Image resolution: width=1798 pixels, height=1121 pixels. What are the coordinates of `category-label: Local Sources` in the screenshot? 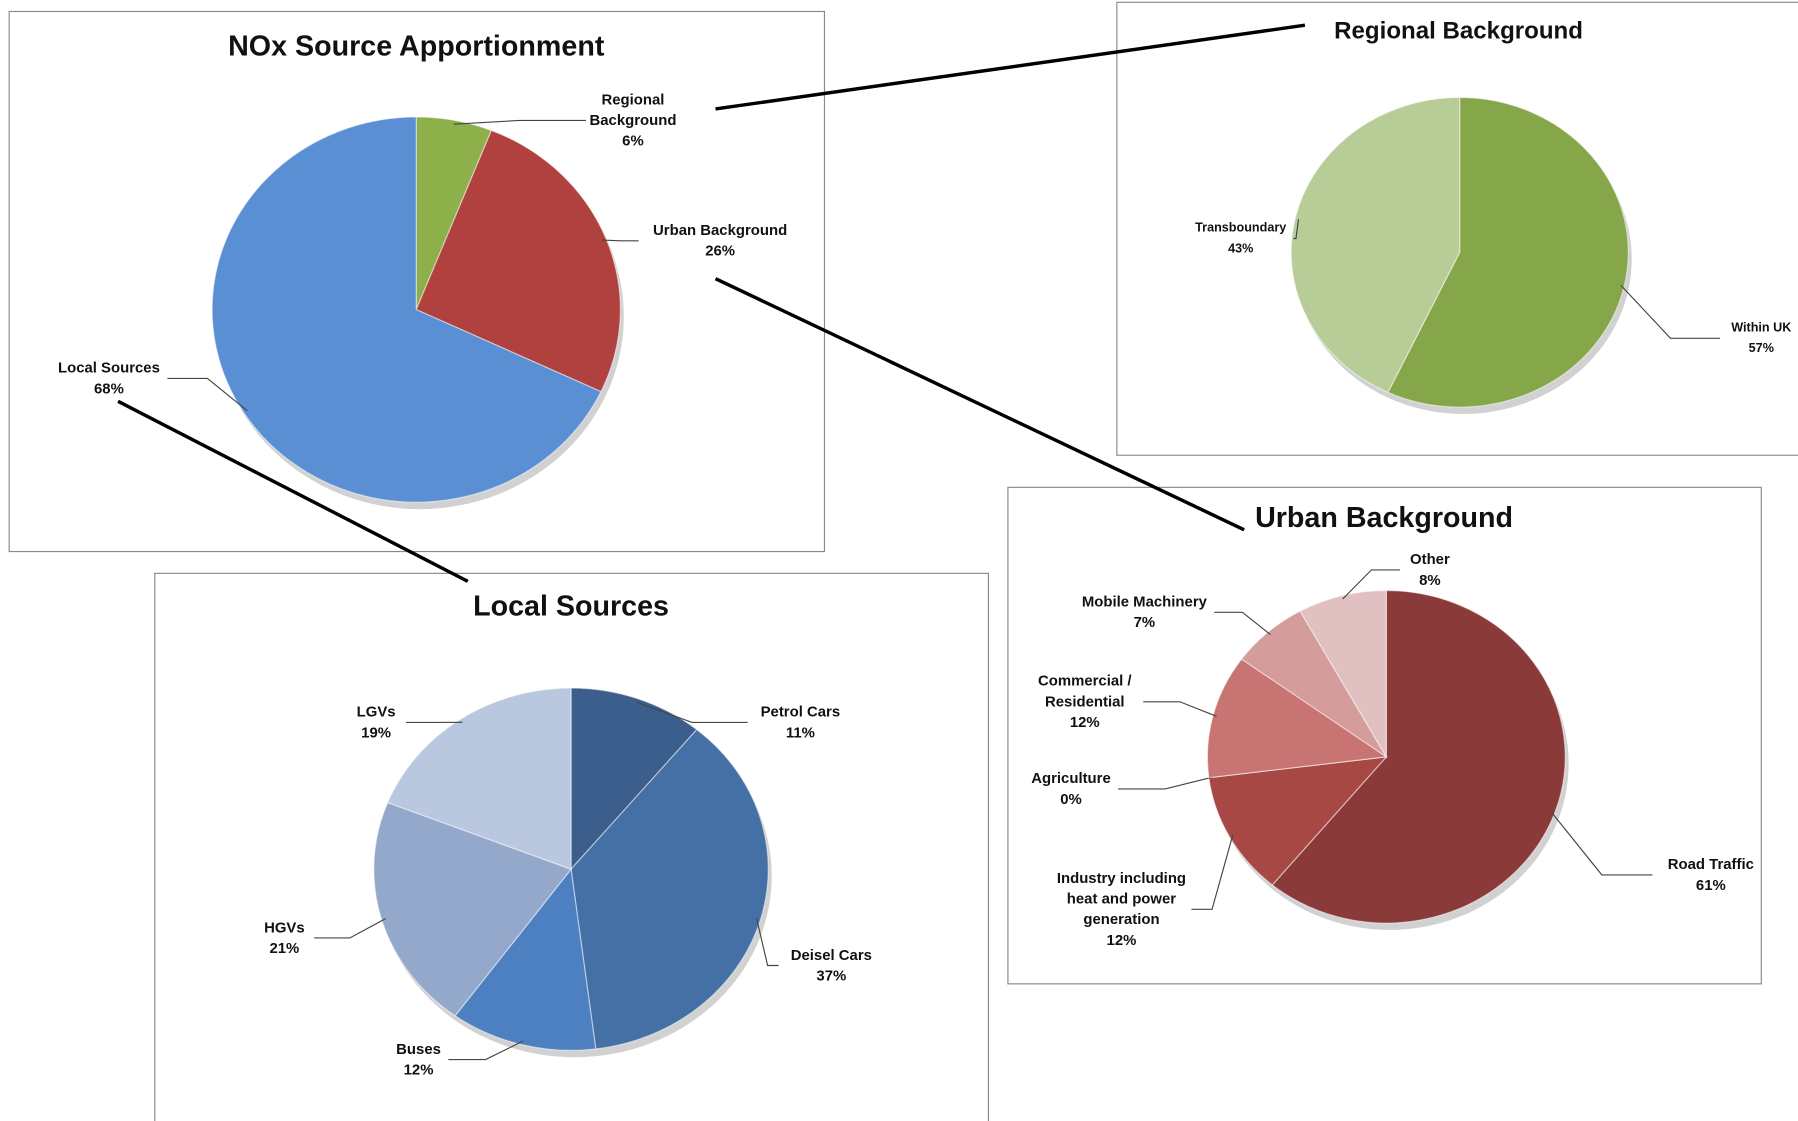 It's located at (108, 367).